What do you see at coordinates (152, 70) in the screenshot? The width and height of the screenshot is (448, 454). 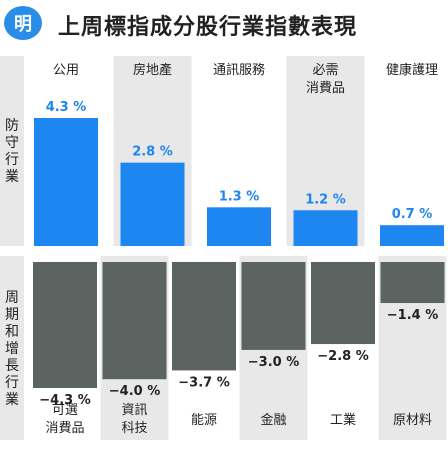 I see `category-label: 房地產` at bounding box center [152, 70].